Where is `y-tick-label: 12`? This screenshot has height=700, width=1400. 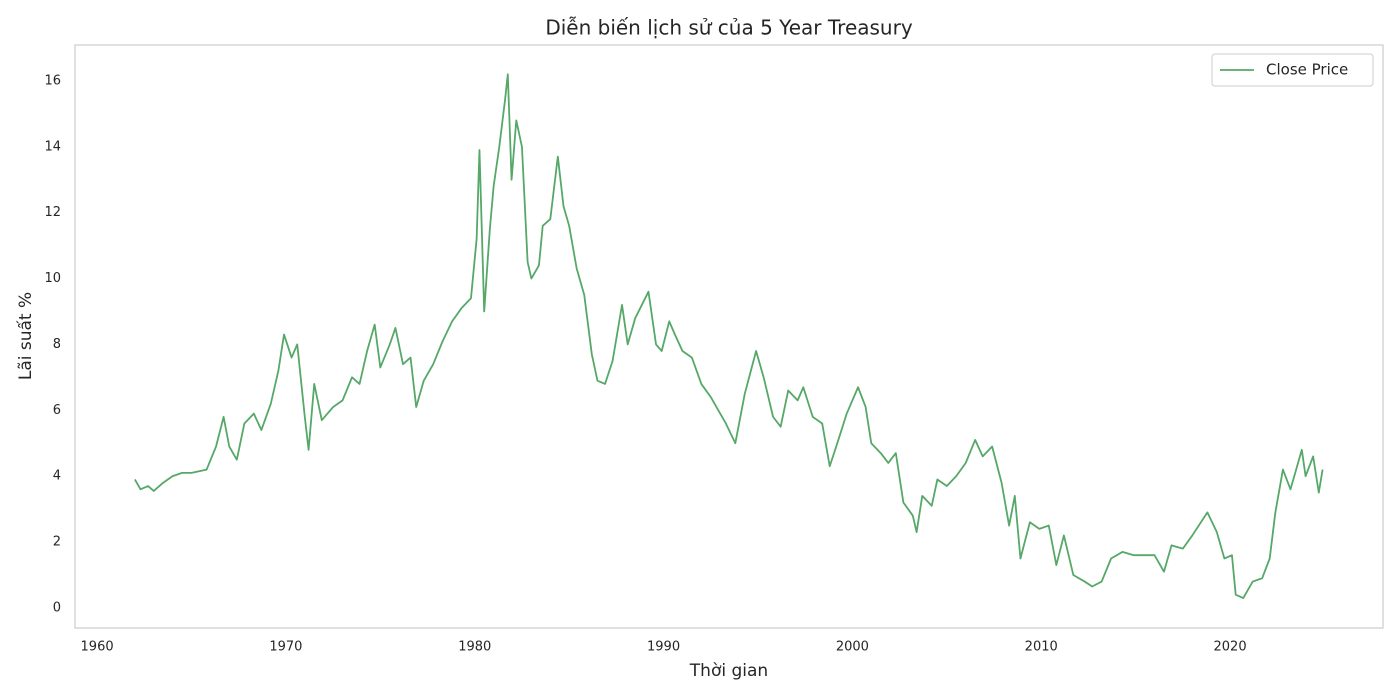 y-tick-label: 12 is located at coordinates (52, 212).